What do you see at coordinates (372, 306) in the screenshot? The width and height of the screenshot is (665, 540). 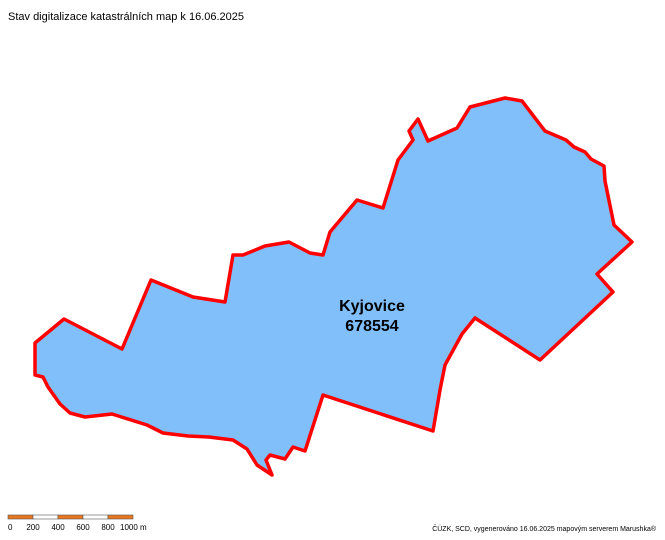 I see `region-name: Kyjovice` at bounding box center [372, 306].